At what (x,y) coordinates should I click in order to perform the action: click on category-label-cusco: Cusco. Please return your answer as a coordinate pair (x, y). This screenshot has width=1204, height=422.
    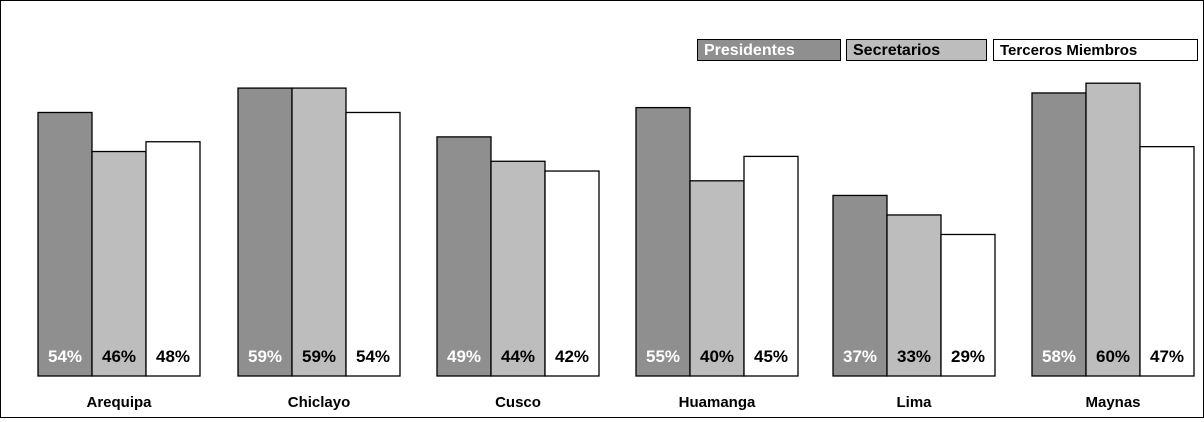
    Looking at the image, I should click on (518, 402).